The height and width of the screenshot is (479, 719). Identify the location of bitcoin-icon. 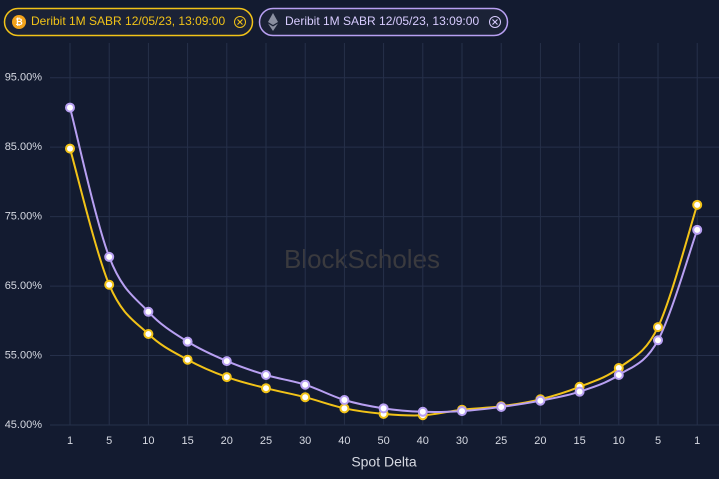
(19, 22).